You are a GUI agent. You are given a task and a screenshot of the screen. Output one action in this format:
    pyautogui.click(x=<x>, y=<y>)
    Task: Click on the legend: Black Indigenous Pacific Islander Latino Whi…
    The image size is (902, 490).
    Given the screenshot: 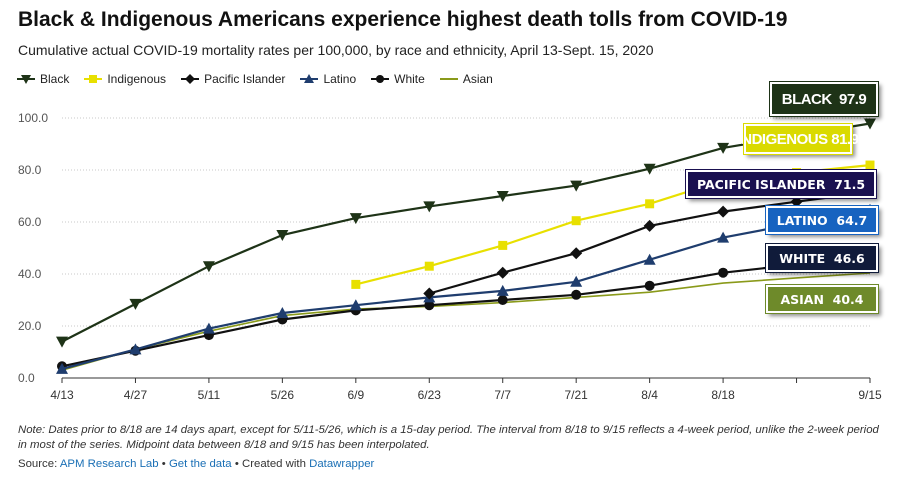 What is the action you would take?
    pyautogui.click(x=254, y=79)
    